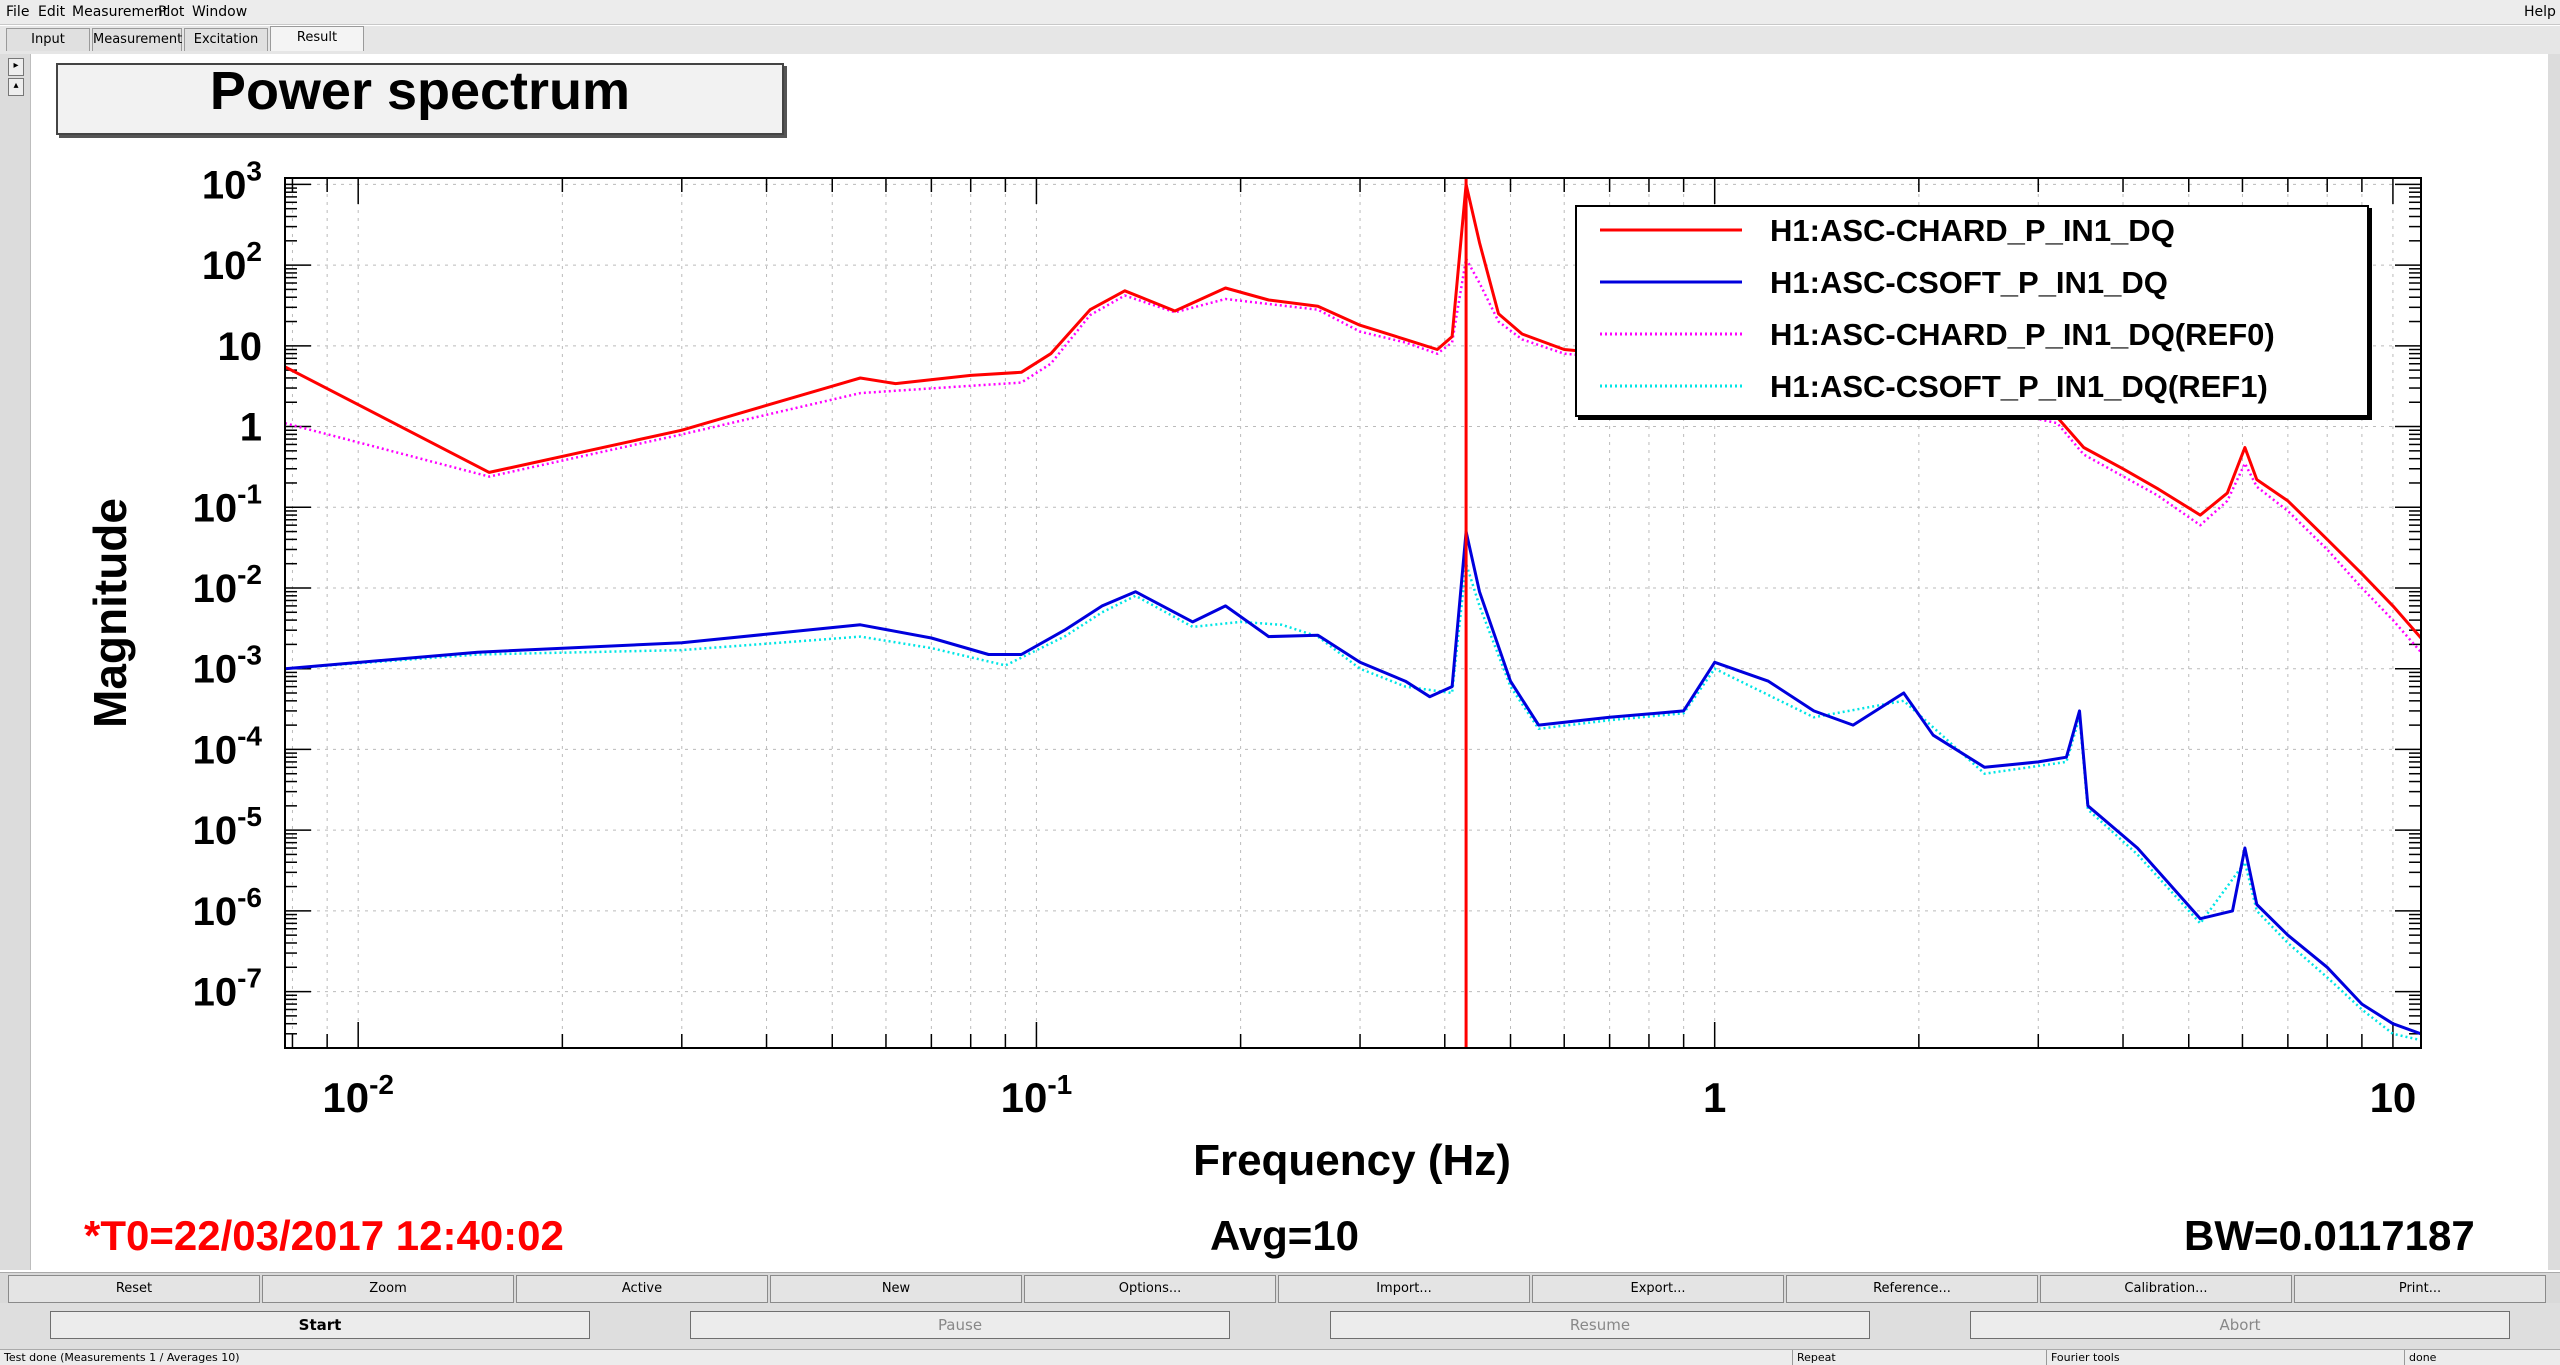 The image size is (2560, 1365). Describe the element at coordinates (226, 39) in the screenshot. I see `tab-excitation: Excitation` at that location.